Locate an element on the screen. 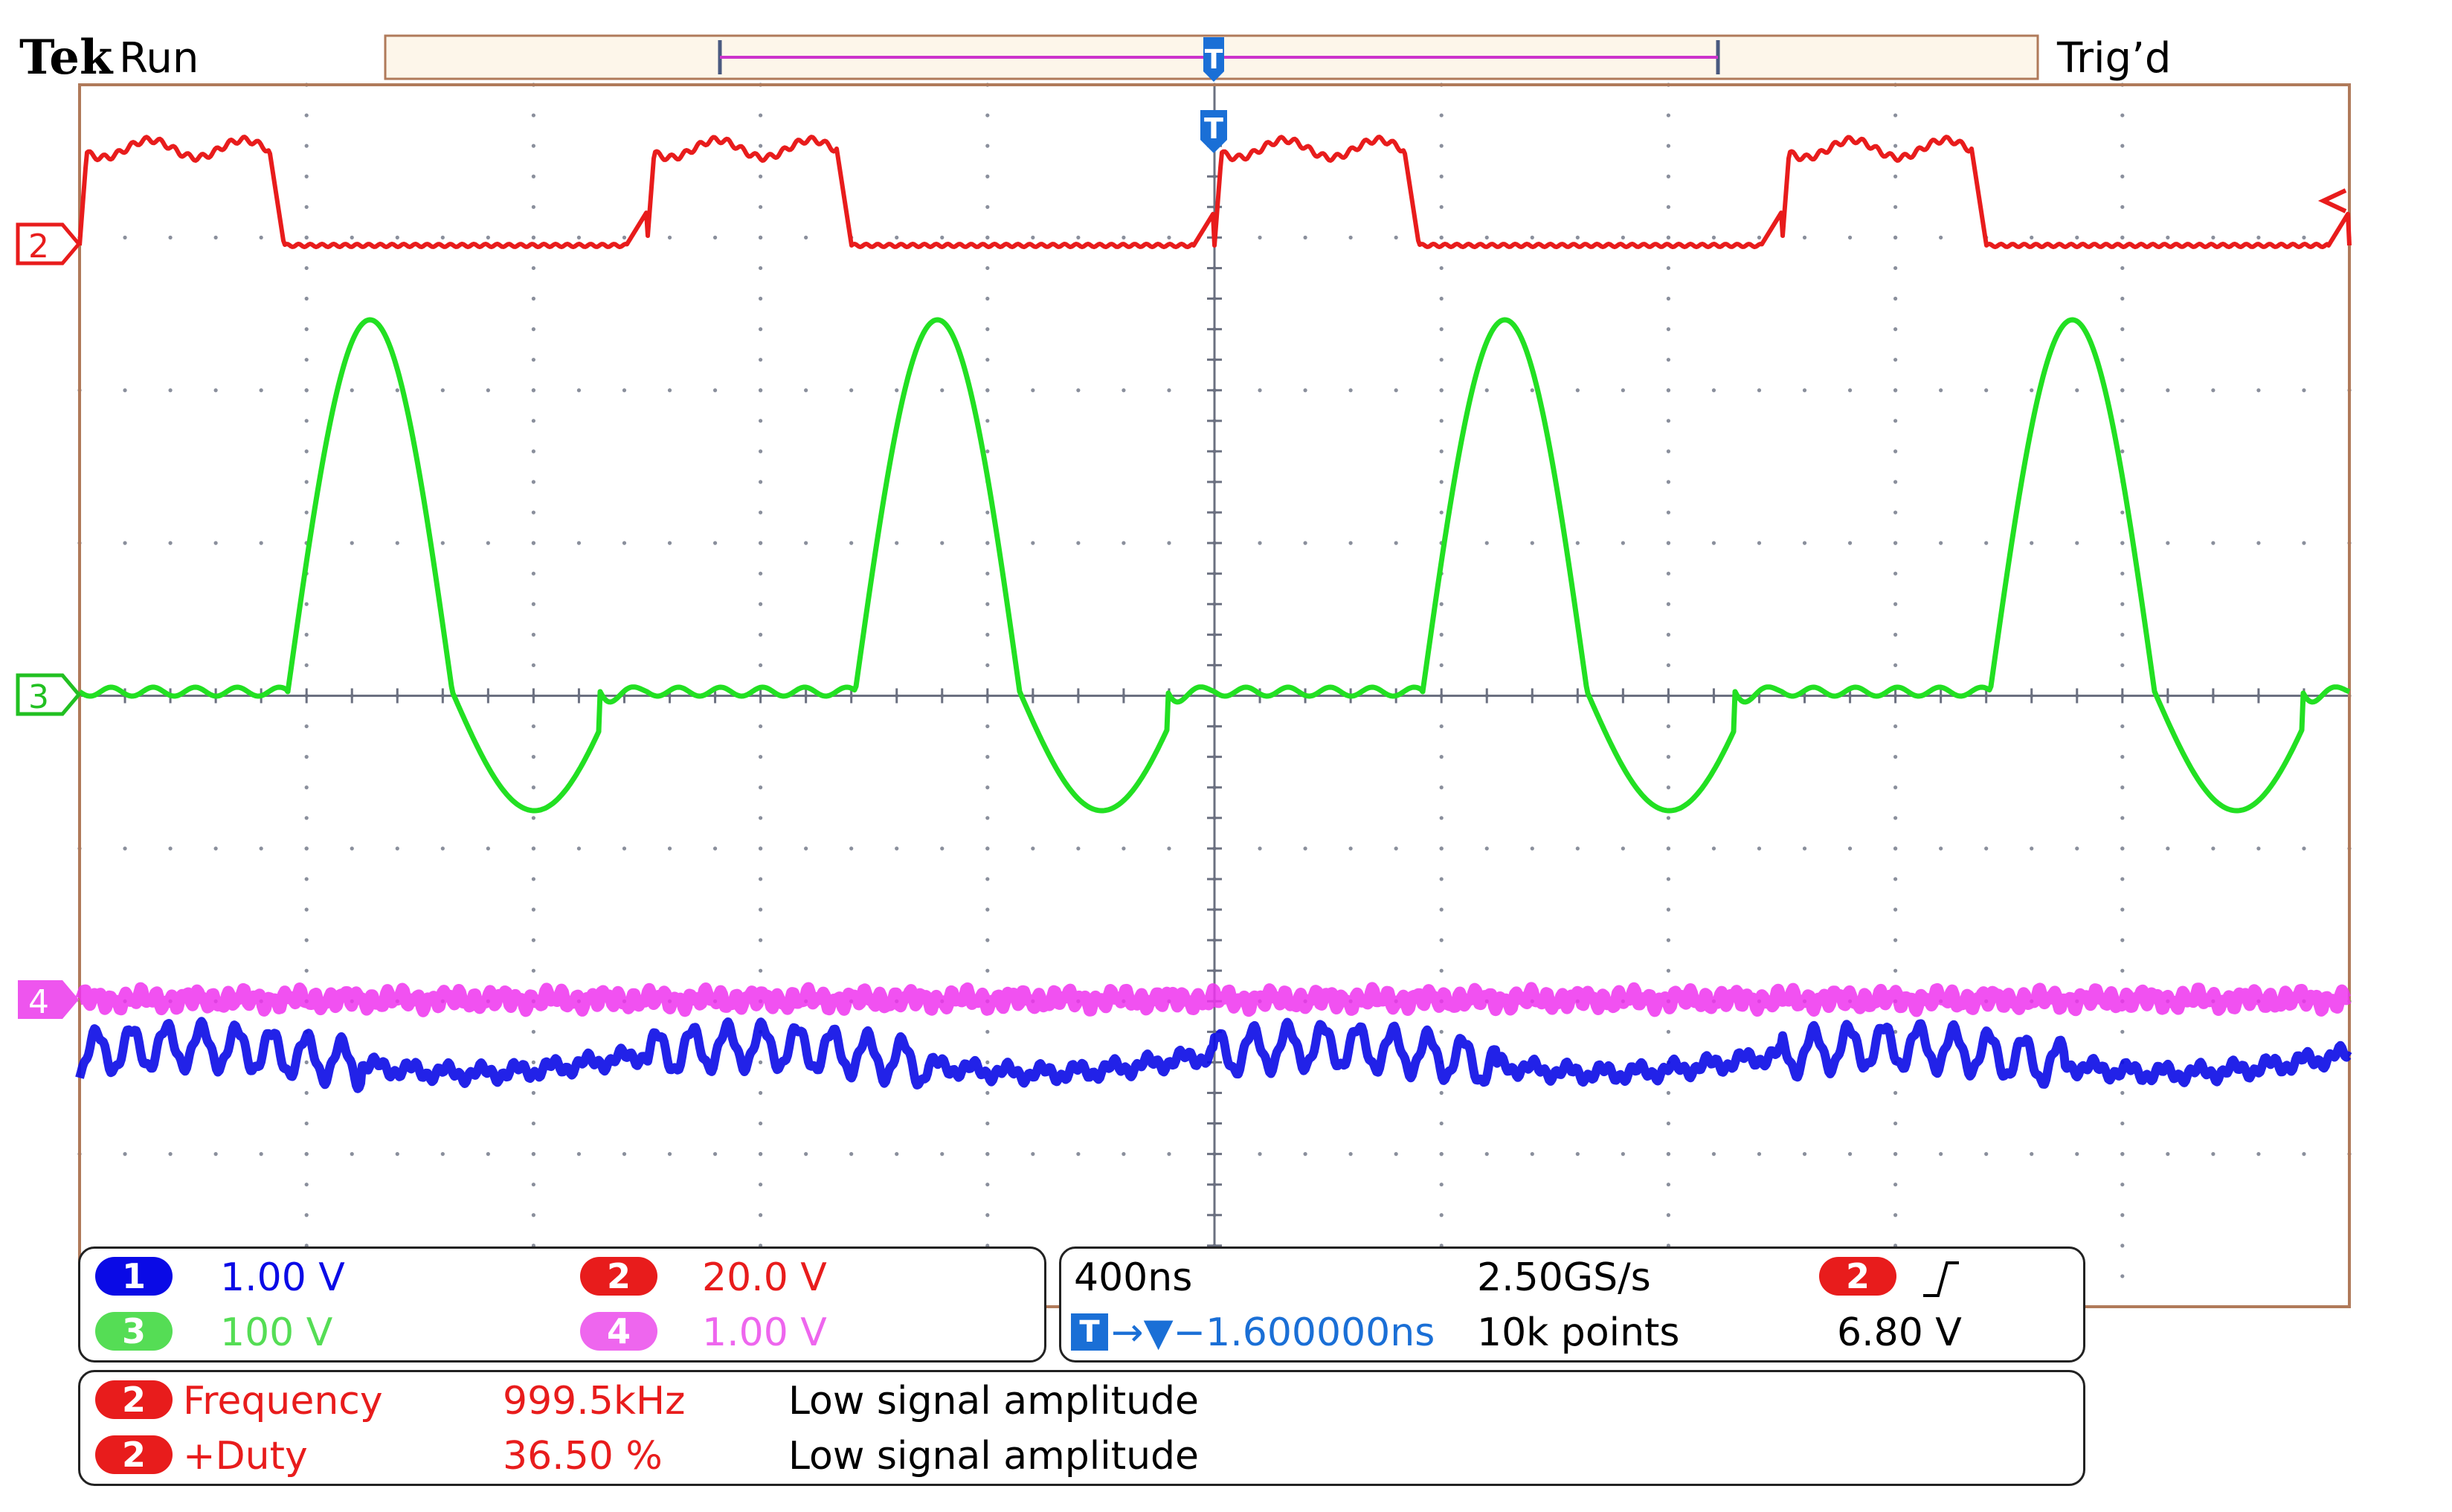 This screenshot has width=2452, height=1512. channel-1-waveform is located at coordinates (1213, 1055).